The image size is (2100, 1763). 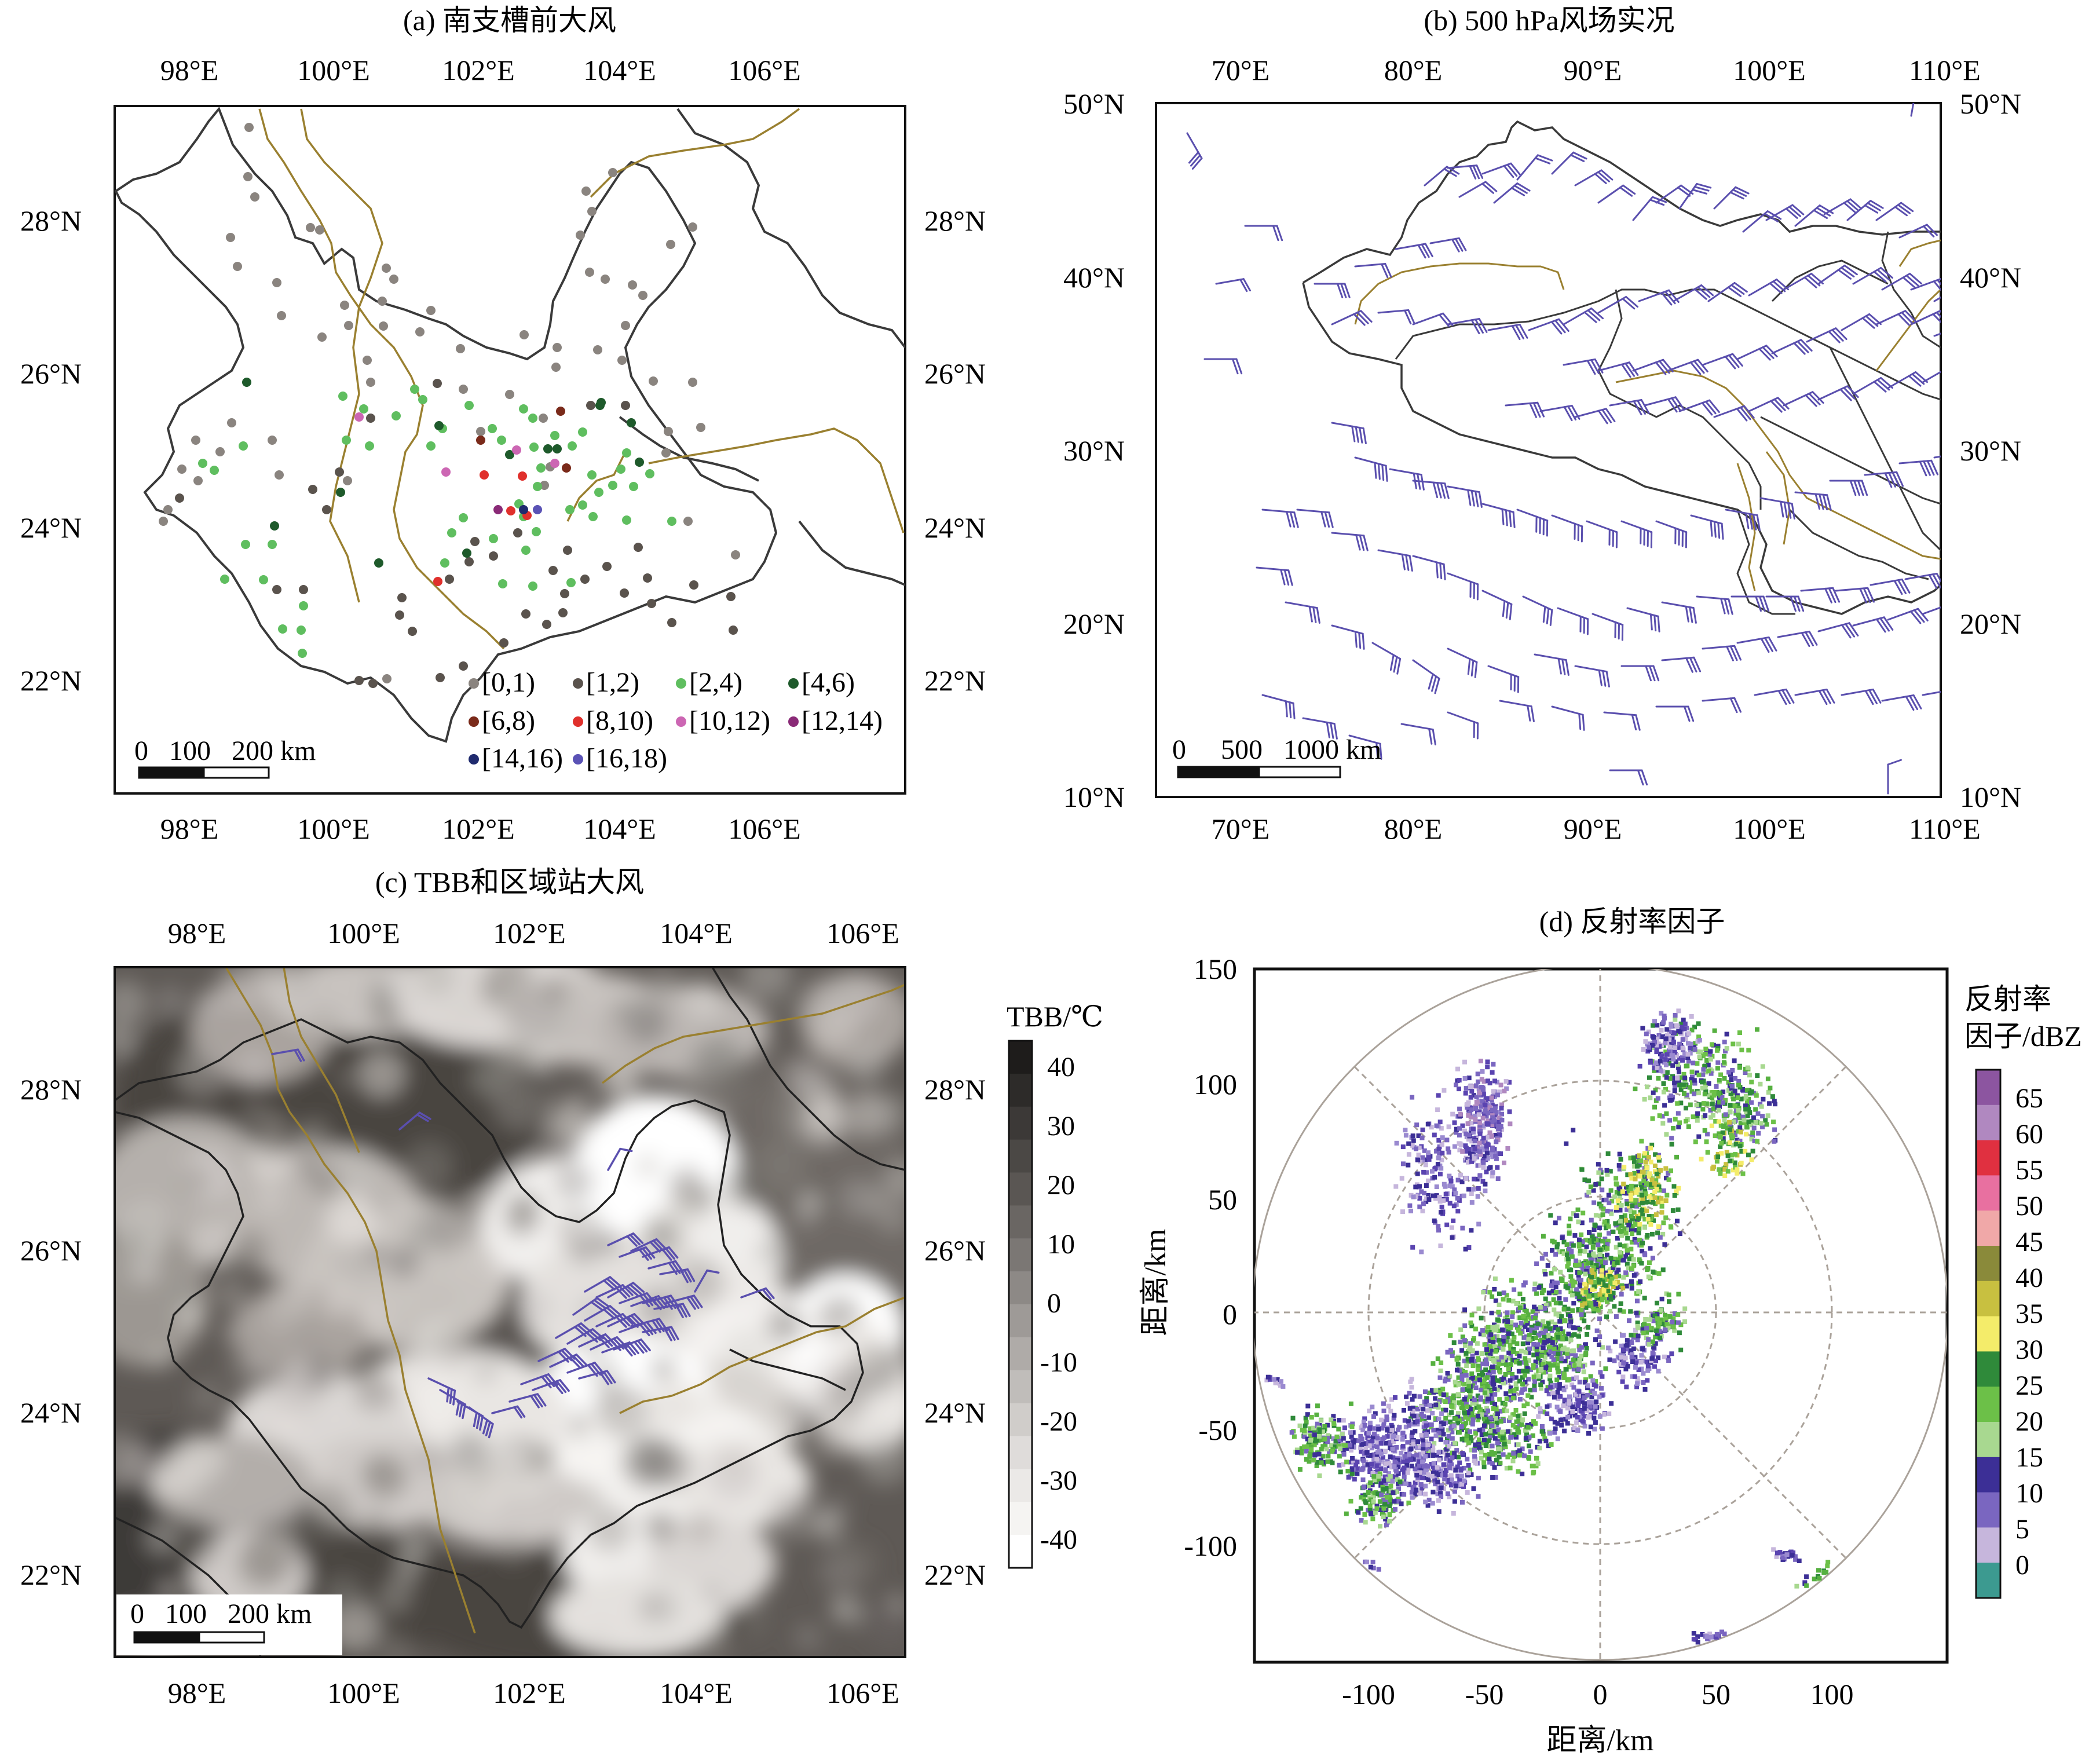 What do you see at coordinates (221, 1614) in the screenshot?
I see `scale-bar-label: 0 100 200 km` at bounding box center [221, 1614].